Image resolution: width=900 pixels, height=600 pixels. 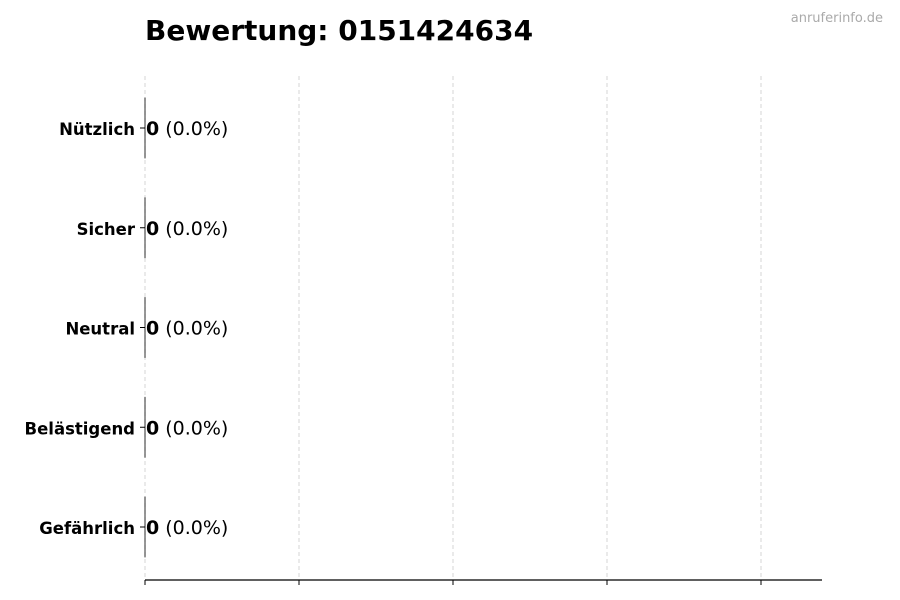 What do you see at coordinates (80, 428) in the screenshot?
I see `category-label: Belästigend` at bounding box center [80, 428].